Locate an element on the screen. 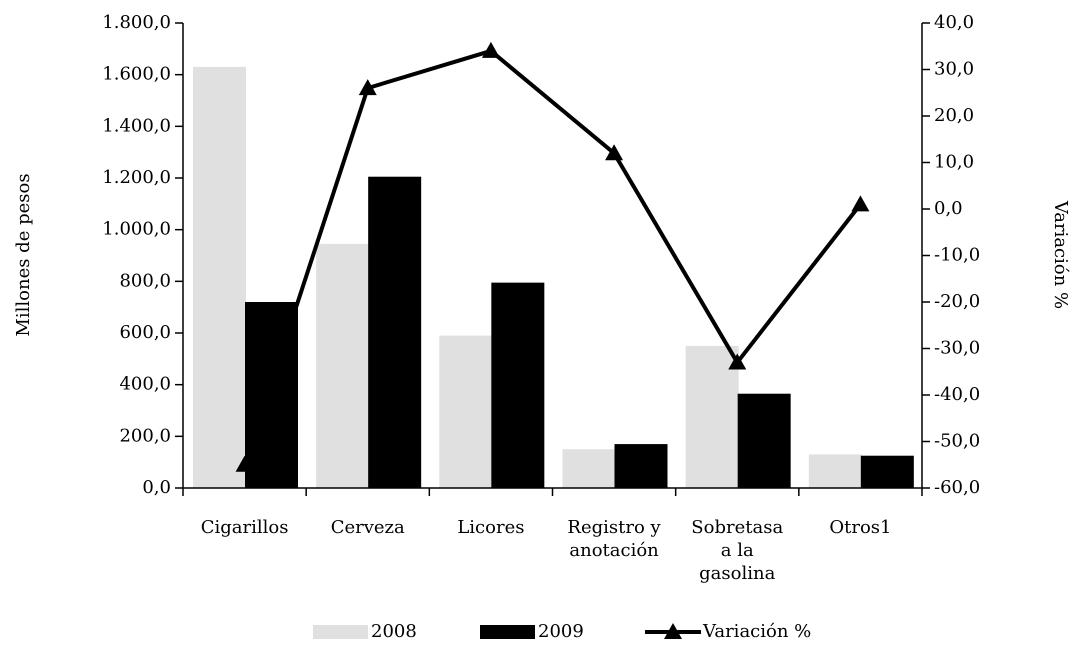 The width and height of the screenshot is (1073, 645). y-tick-label: 1.600,0 is located at coordinates (136, 74).